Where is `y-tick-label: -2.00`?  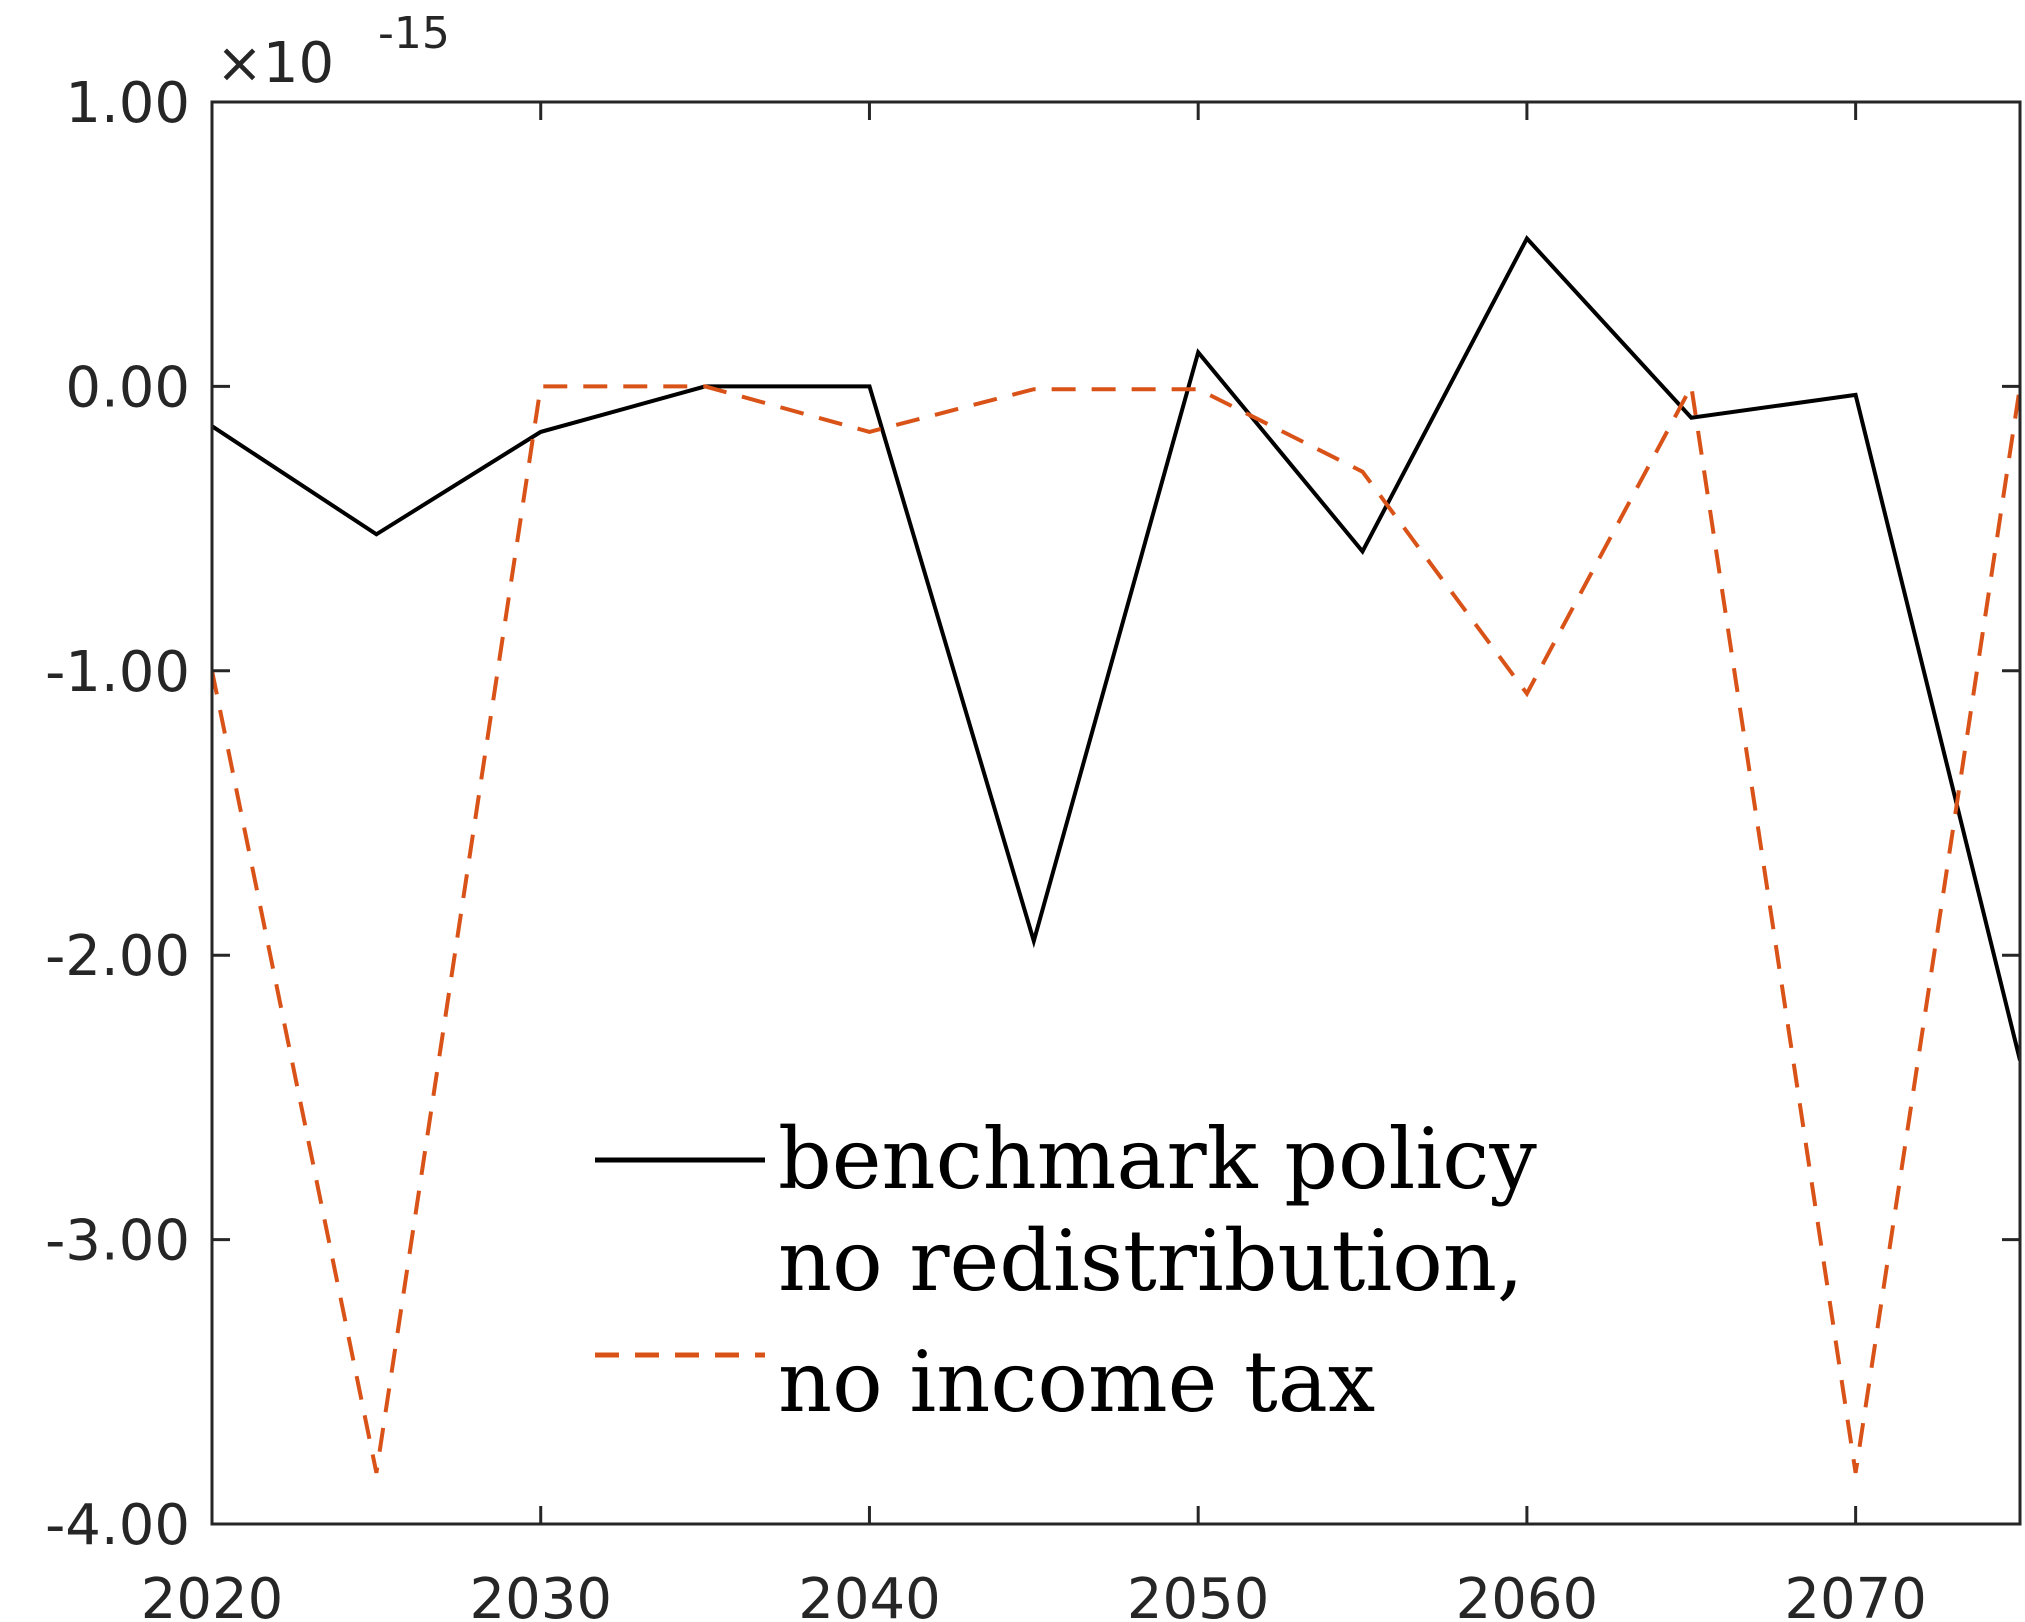 y-tick-label: -2.00 is located at coordinates (117, 956).